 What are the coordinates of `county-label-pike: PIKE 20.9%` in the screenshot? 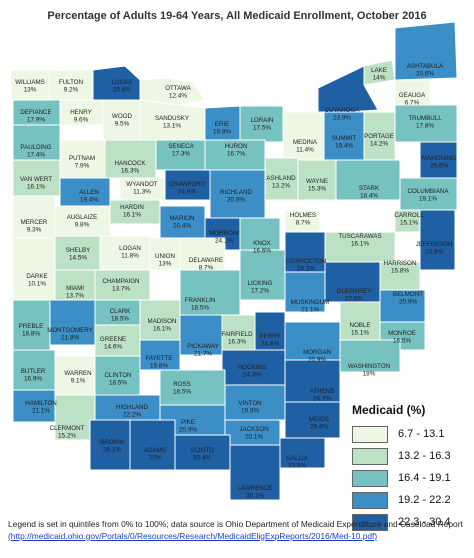 It's located at (188, 426).